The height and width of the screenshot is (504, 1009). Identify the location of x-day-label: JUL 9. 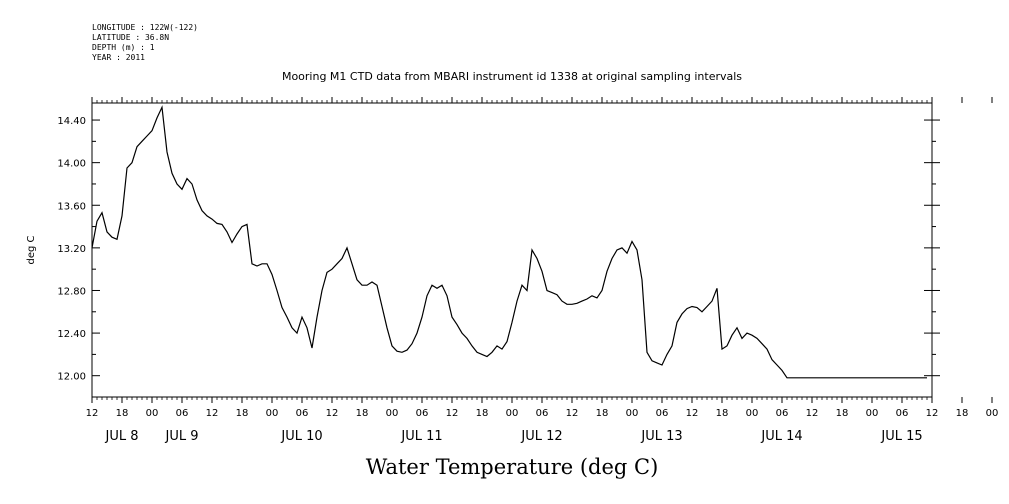
(182, 436).